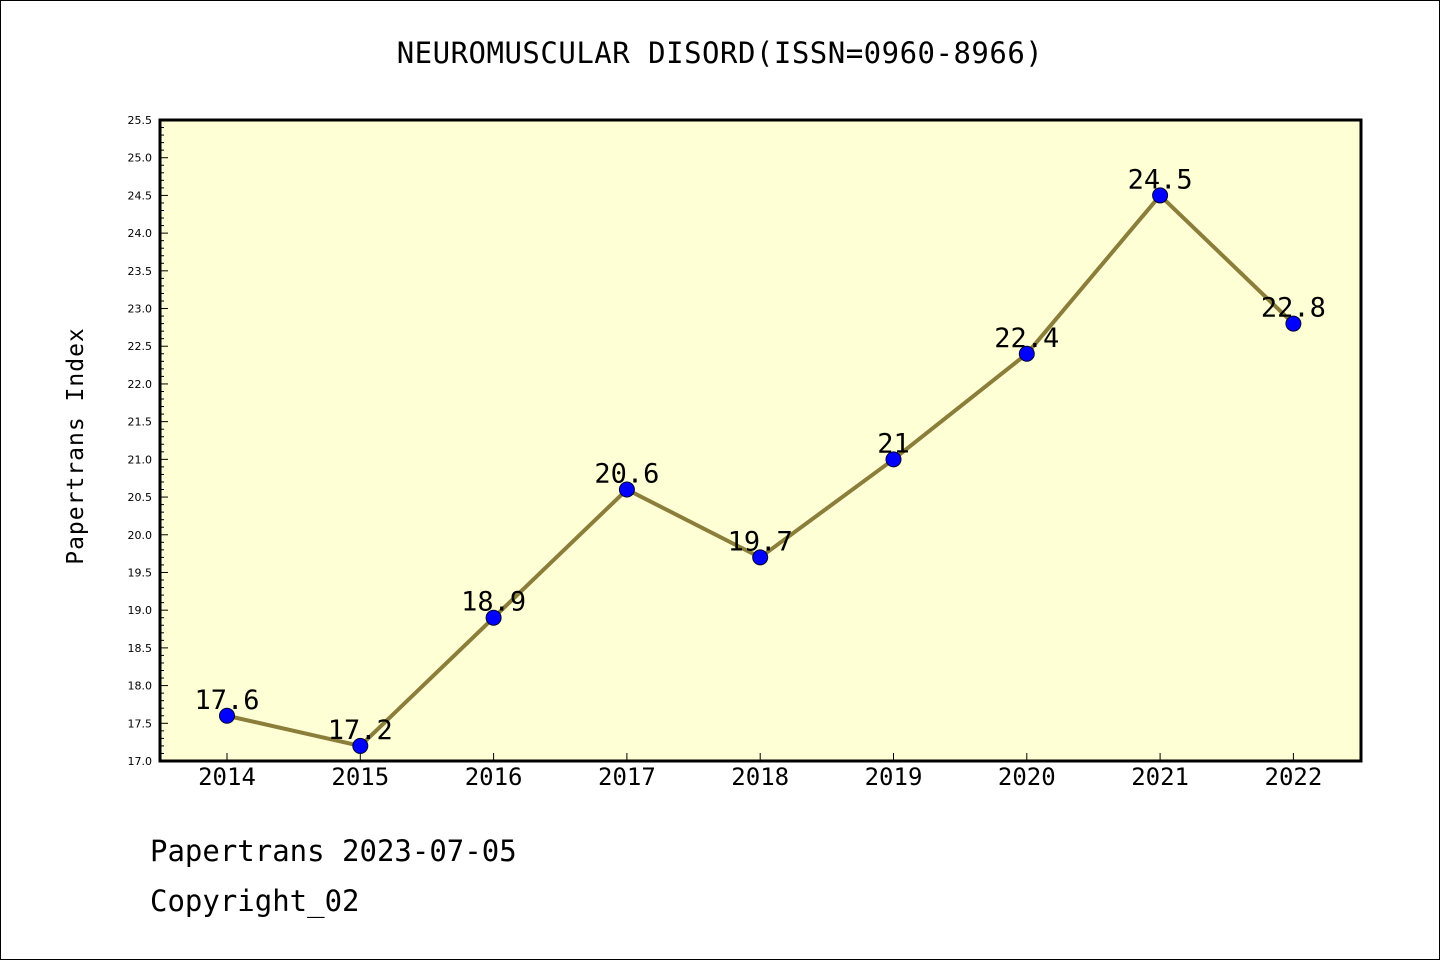  Describe the element at coordinates (1294, 777) in the screenshot. I see `x-tick-label: 2022` at that location.